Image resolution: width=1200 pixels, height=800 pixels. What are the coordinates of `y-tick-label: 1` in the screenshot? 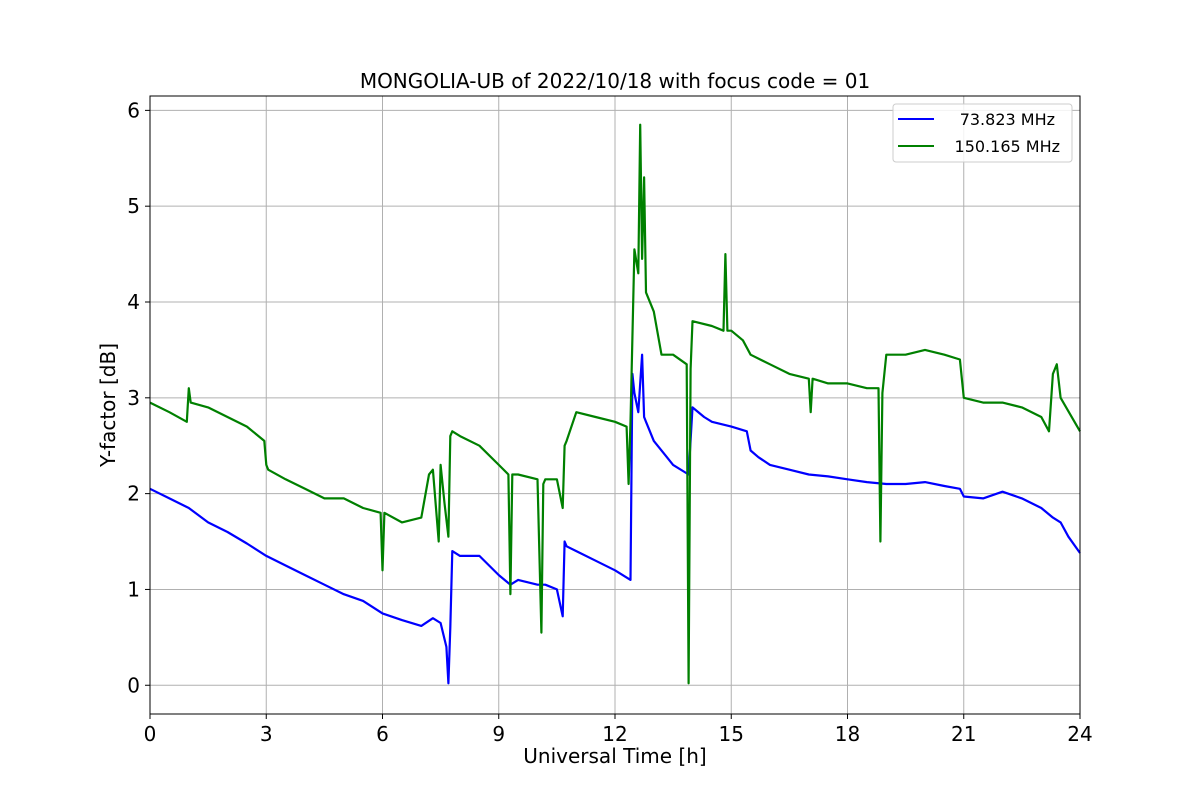 It's located at (133, 589).